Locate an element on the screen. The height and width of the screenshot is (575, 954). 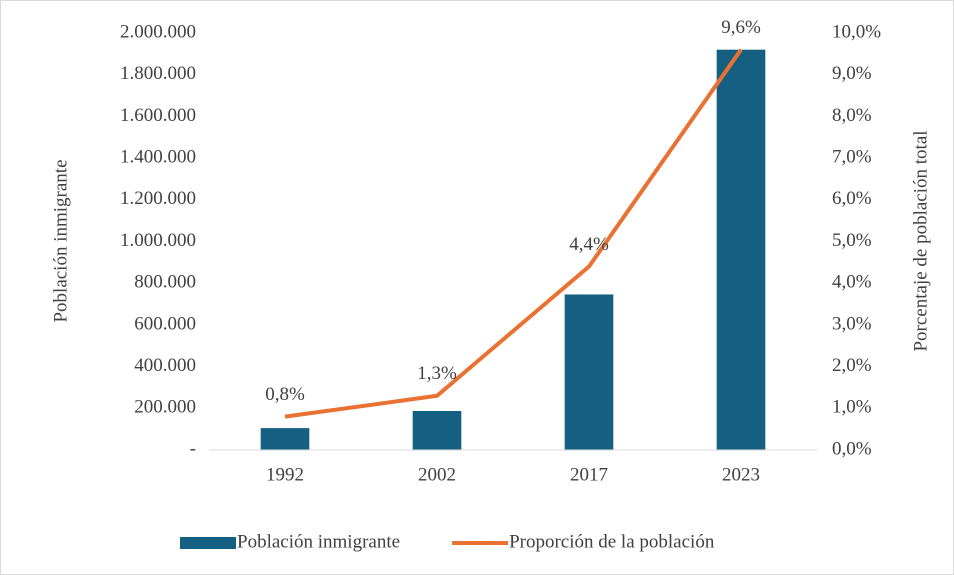
legend-label: Proporción de la población is located at coordinates (612, 541).